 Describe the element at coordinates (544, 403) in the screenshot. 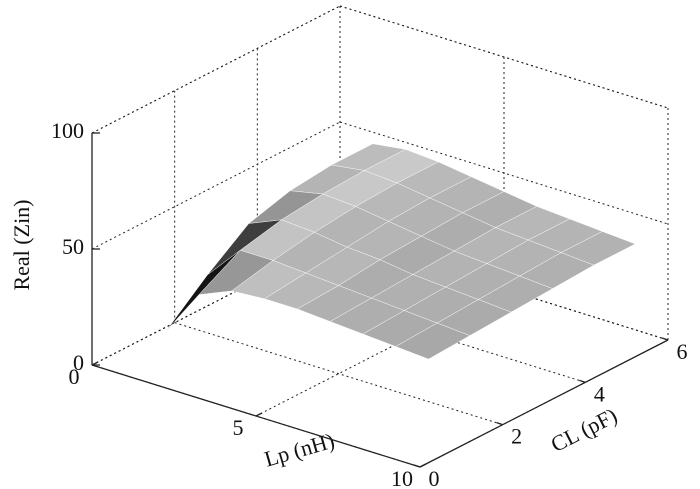

I see `y-axis` at that location.